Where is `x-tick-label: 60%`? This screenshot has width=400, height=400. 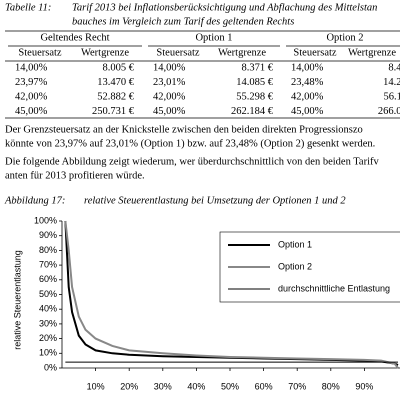
x-tick-label: 60% is located at coordinates (264, 386).